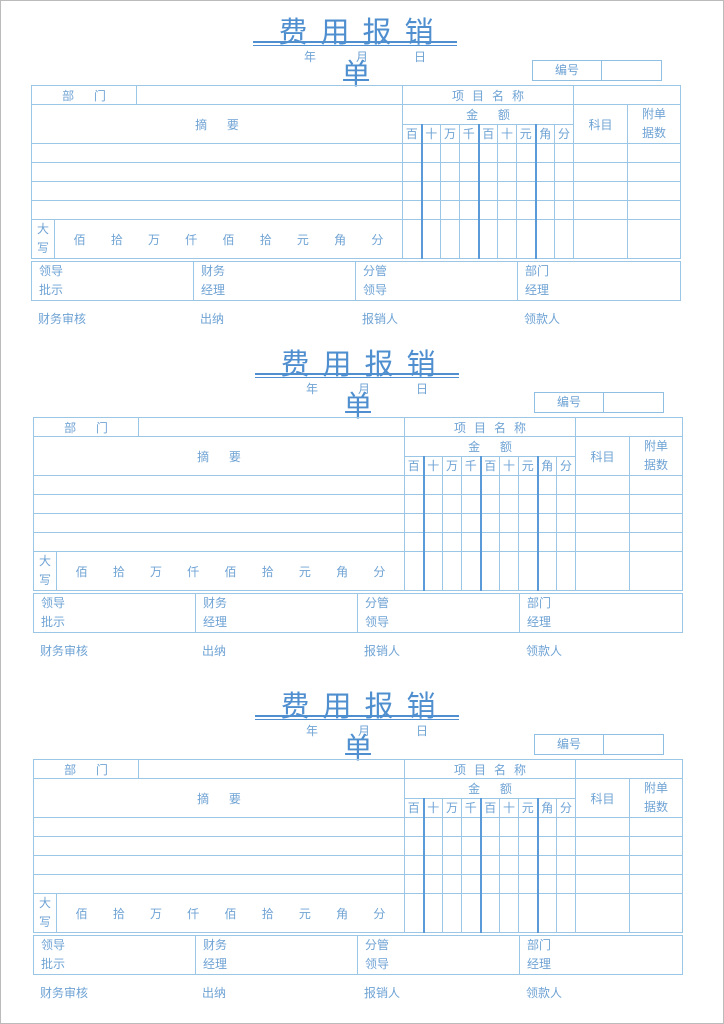 This screenshot has height=1024, width=724. I want to click on date-day: 日, so click(422, 389).